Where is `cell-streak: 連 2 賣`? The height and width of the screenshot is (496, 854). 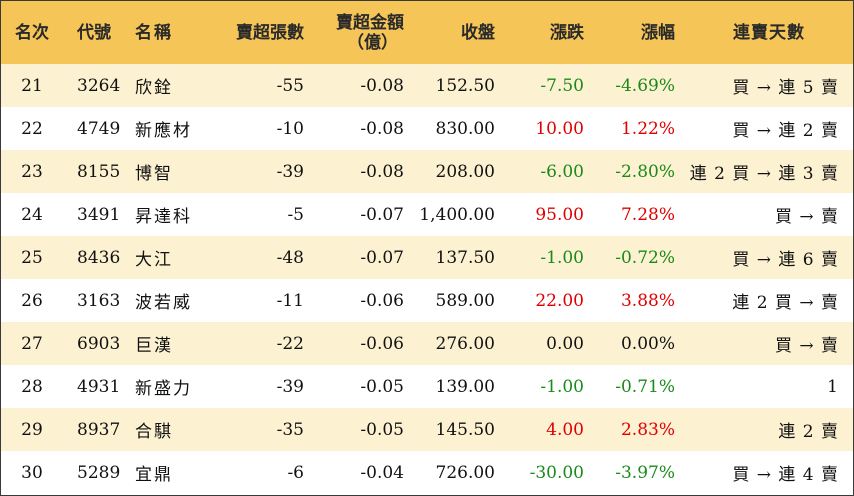
cell-streak: 連 2 賣 is located at coordinates (769, 429).